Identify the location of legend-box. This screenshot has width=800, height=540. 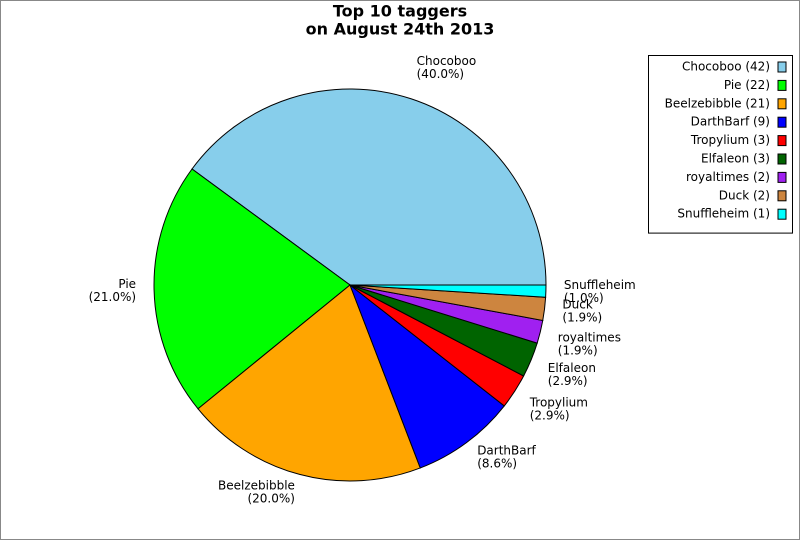
(720, 144).